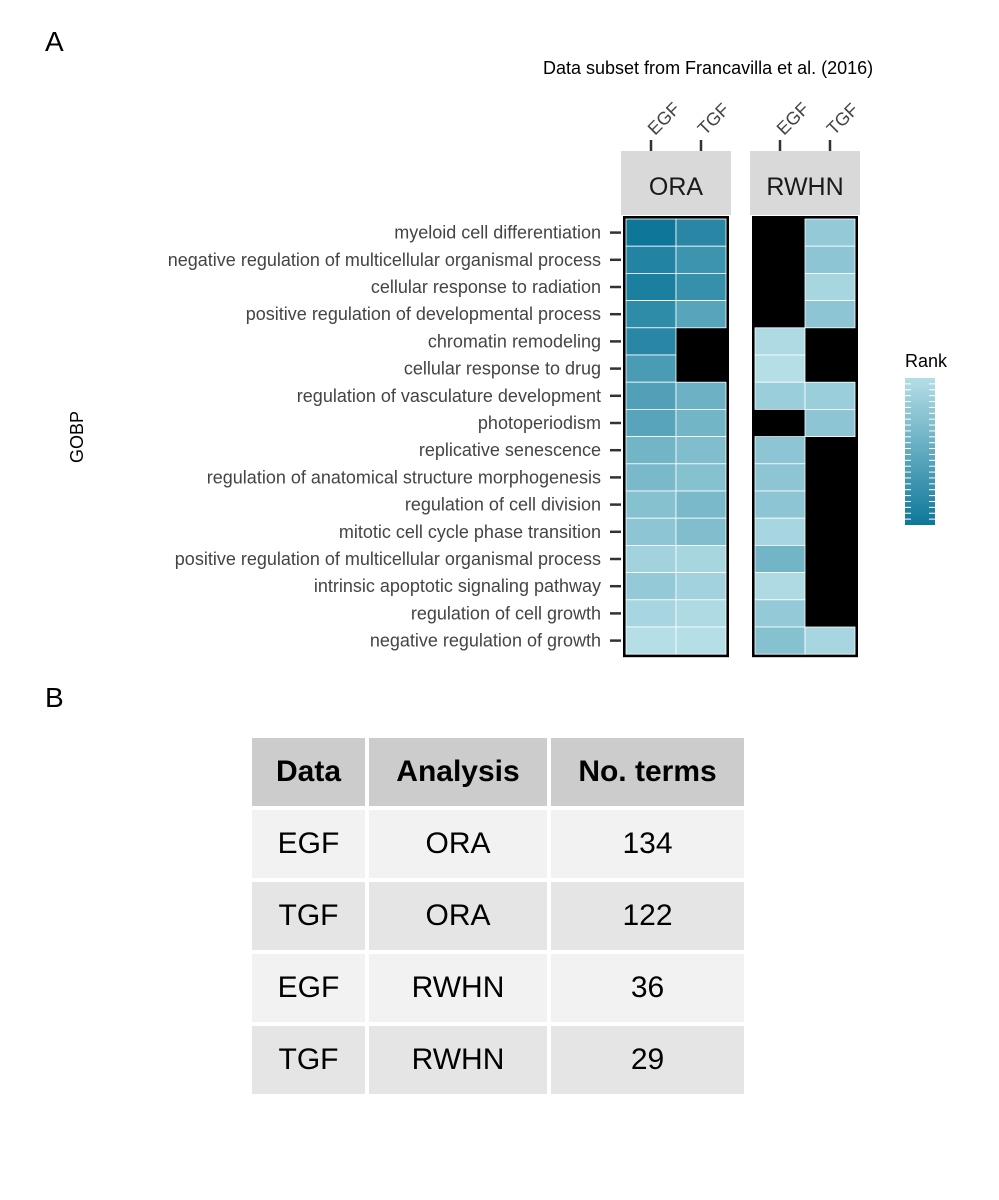 The image size is (999, 1200). Describe the element at coordinates (926, 361) in the screenshot. I see `legend-title: Rank` at that location.